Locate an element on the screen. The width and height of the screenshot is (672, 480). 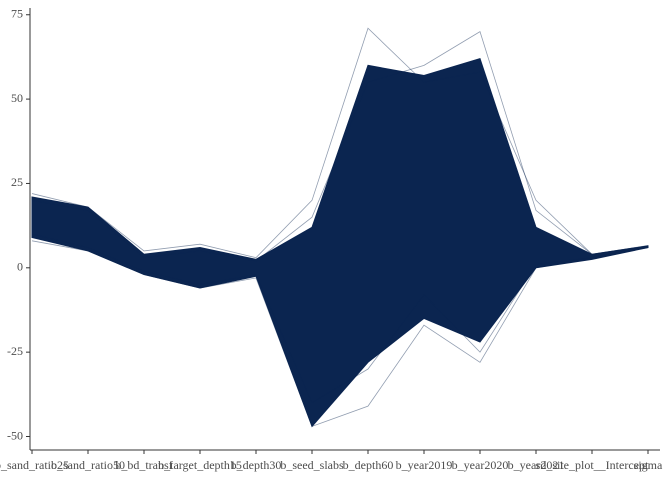
x-tick-label: b_sand_ratio25 is located at coordinates (34, 465).